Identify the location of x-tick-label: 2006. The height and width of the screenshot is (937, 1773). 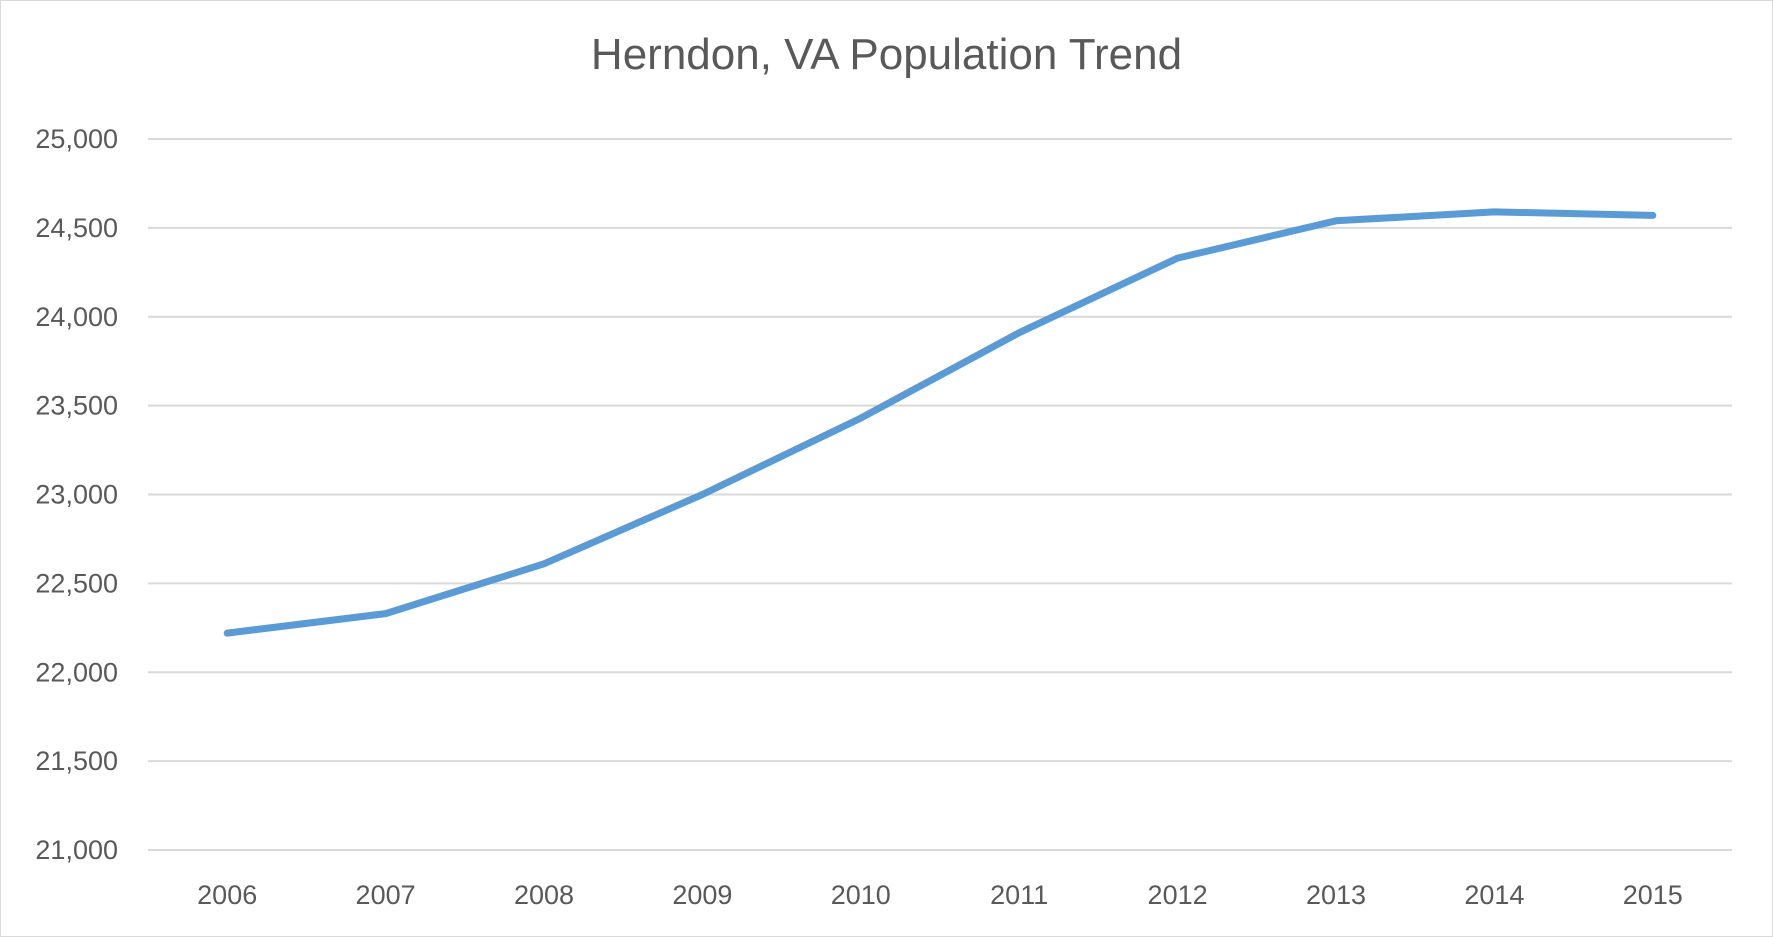
(227, 895).